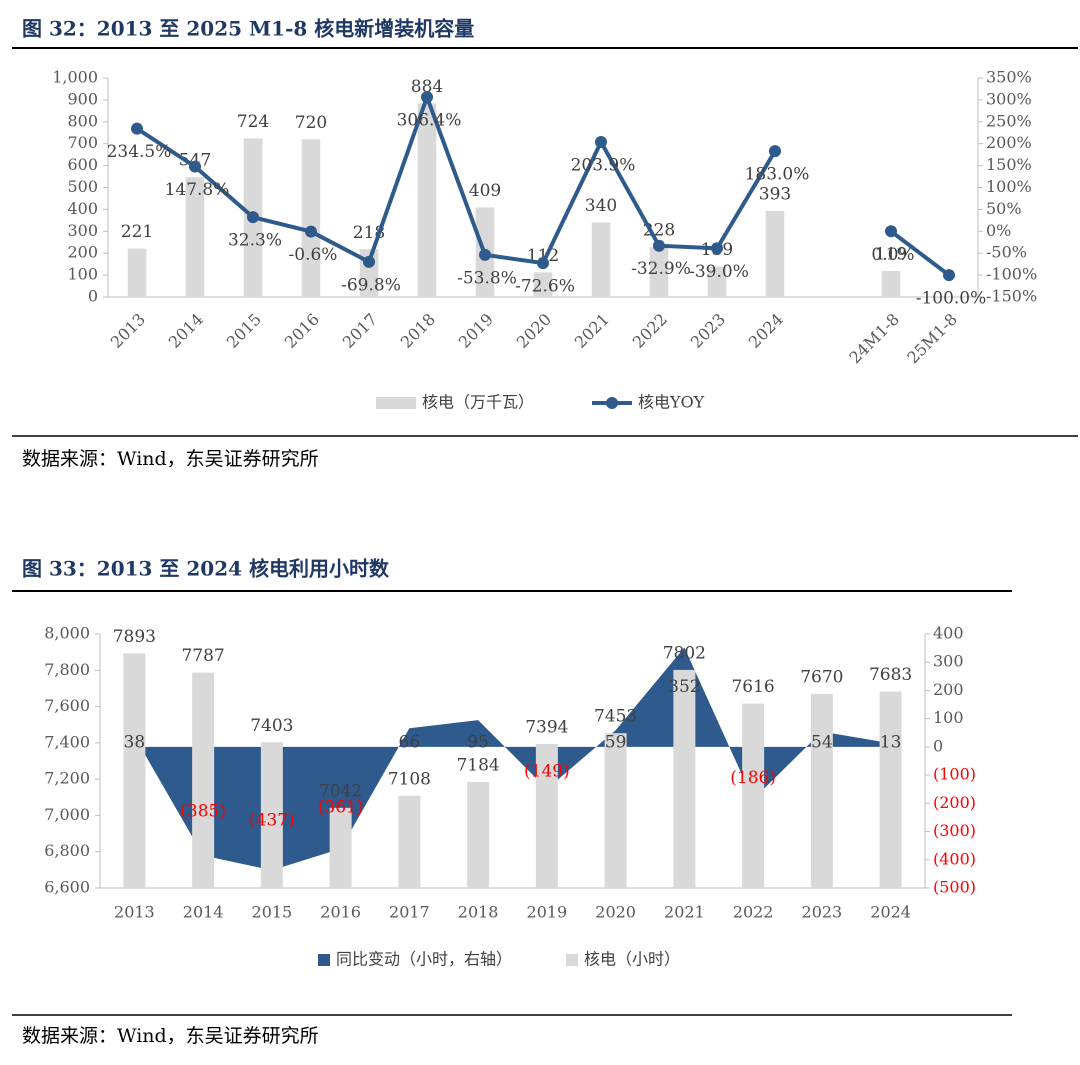 The height and width of the screenshot is (1065, 1080). I want to click on area-label: 95, so click(478, 742).